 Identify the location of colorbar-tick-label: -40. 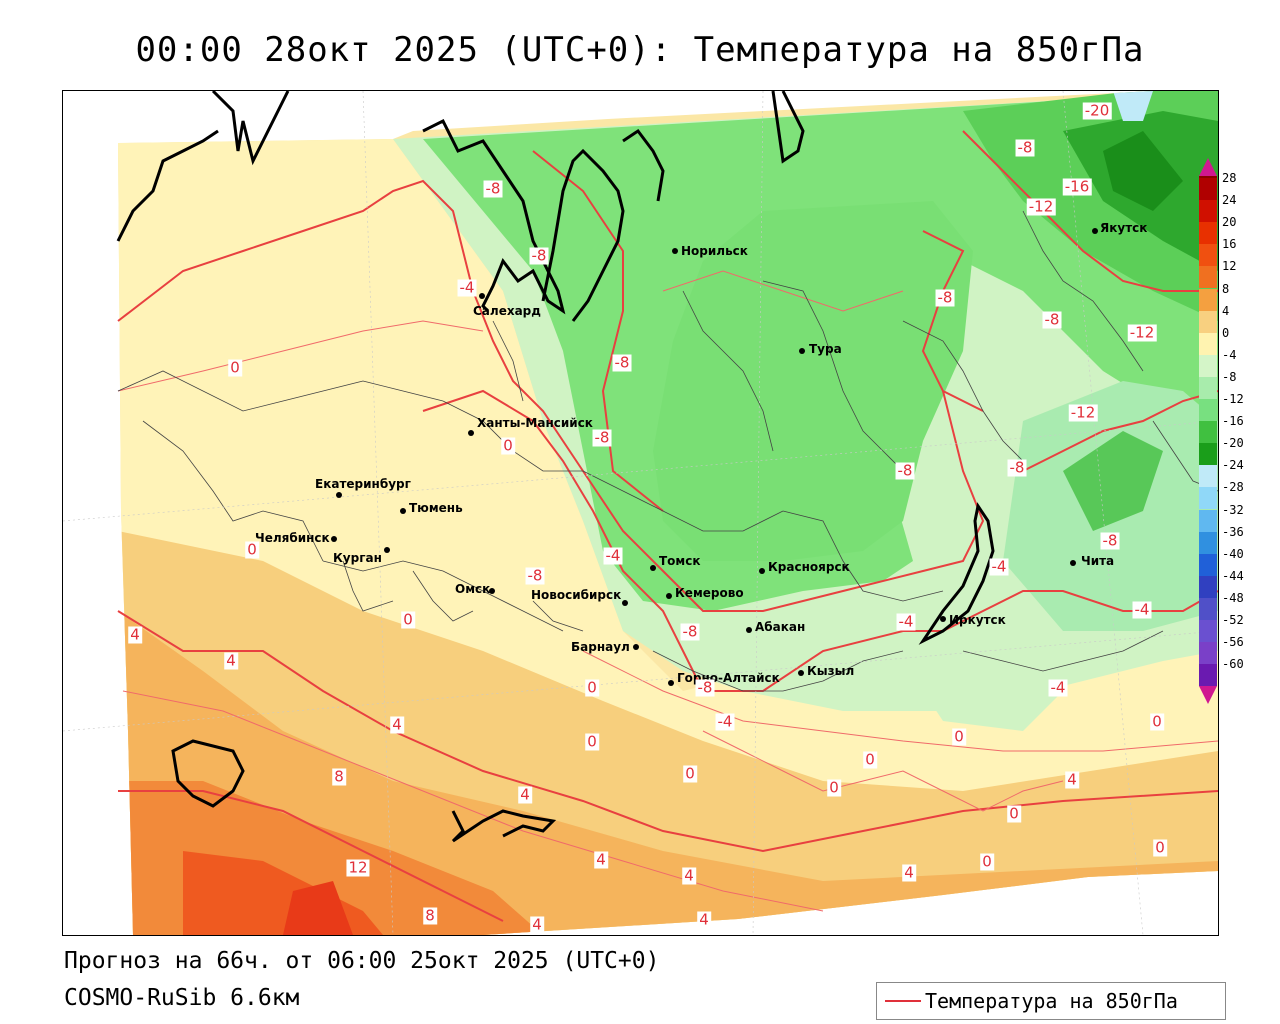
(1233, 553).